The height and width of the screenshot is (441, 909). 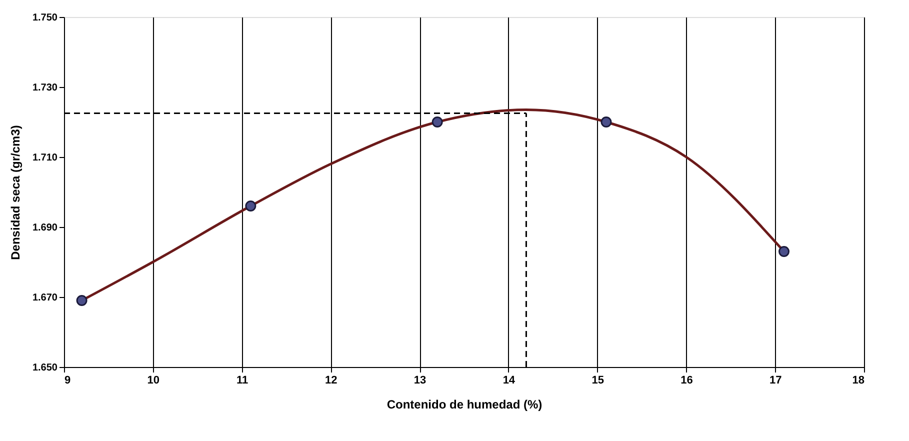 What do you see at coordinates (45, 298) in the screenshot?
I see `y-tick-label: 1.670` at bounding box center [45, 298].